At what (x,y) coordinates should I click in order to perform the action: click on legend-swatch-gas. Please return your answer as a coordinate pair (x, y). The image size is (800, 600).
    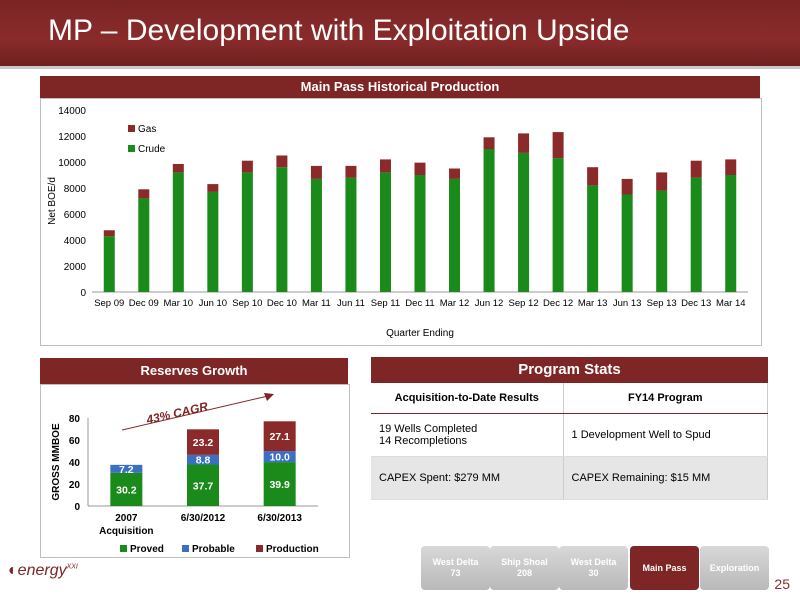
    Looking at the image, I should click on (131, 128).